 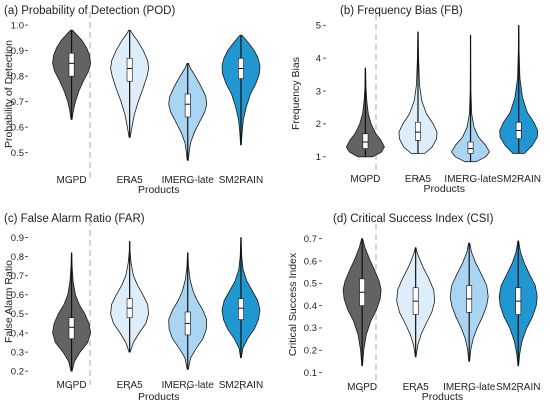 What do you see at coordinates (293, 304) in the screenshot?
I see `y-axis-label: Critical Success Index` at bounding box center [293, 304].